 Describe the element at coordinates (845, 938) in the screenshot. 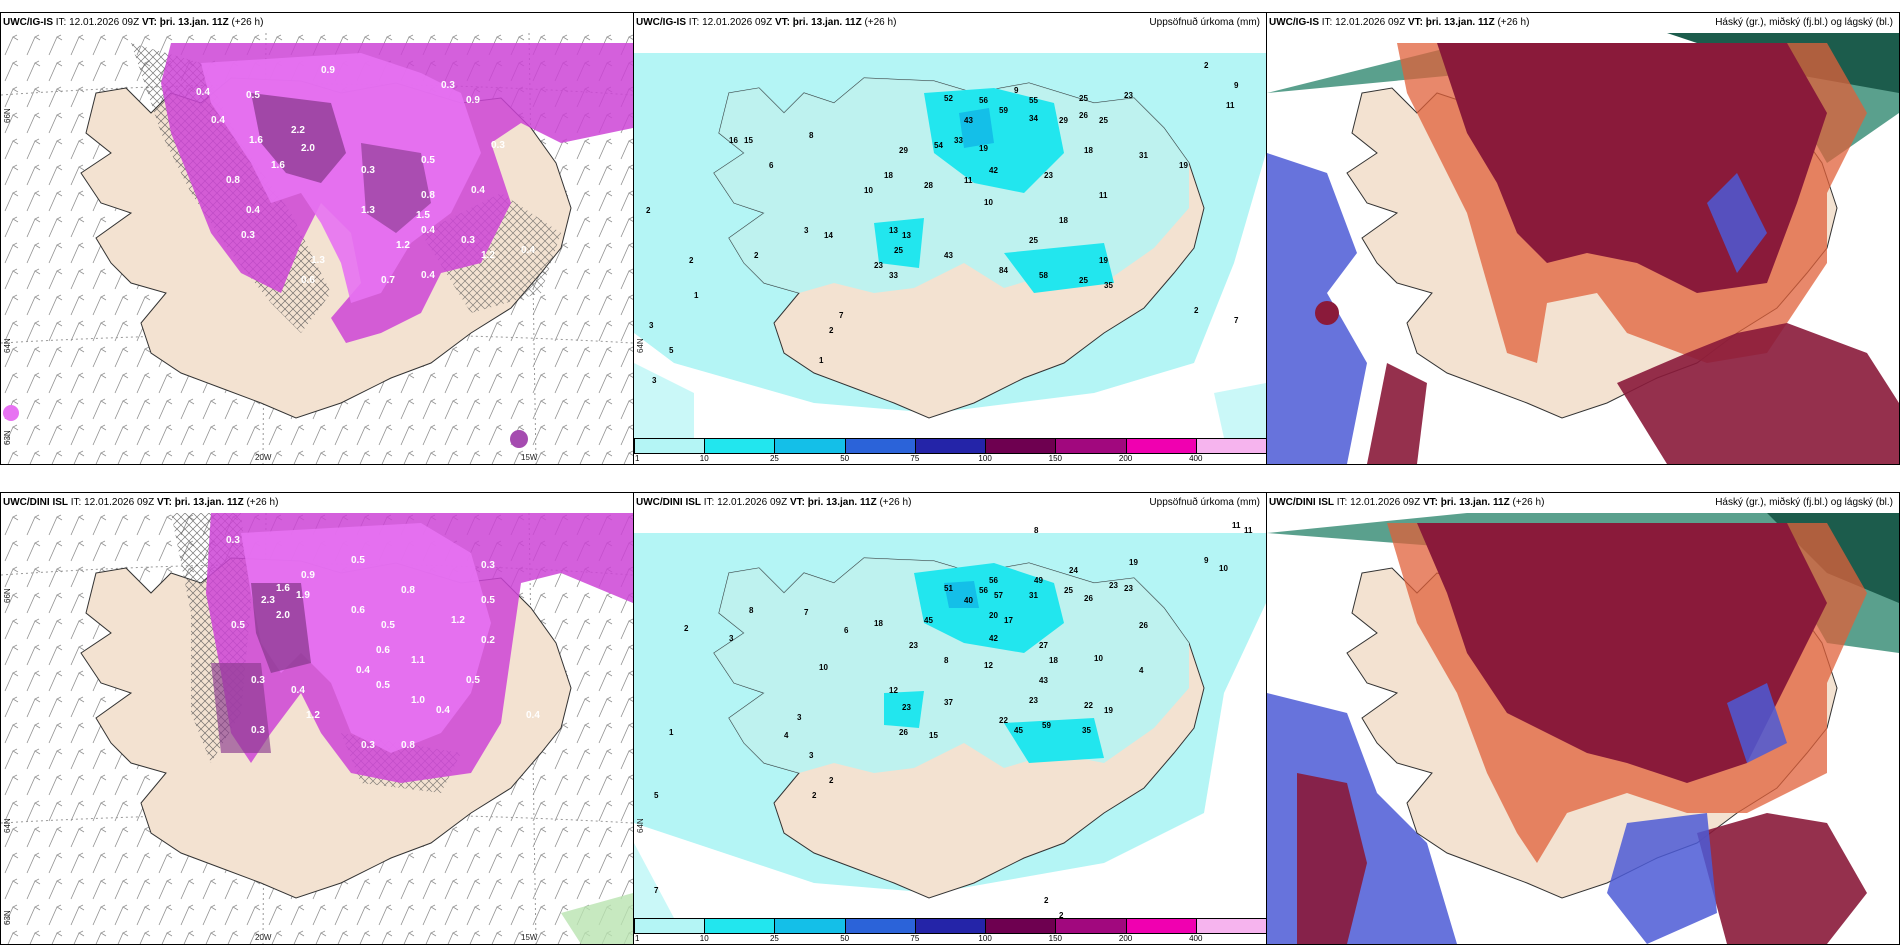

I see `legend-label: 50` at that location.